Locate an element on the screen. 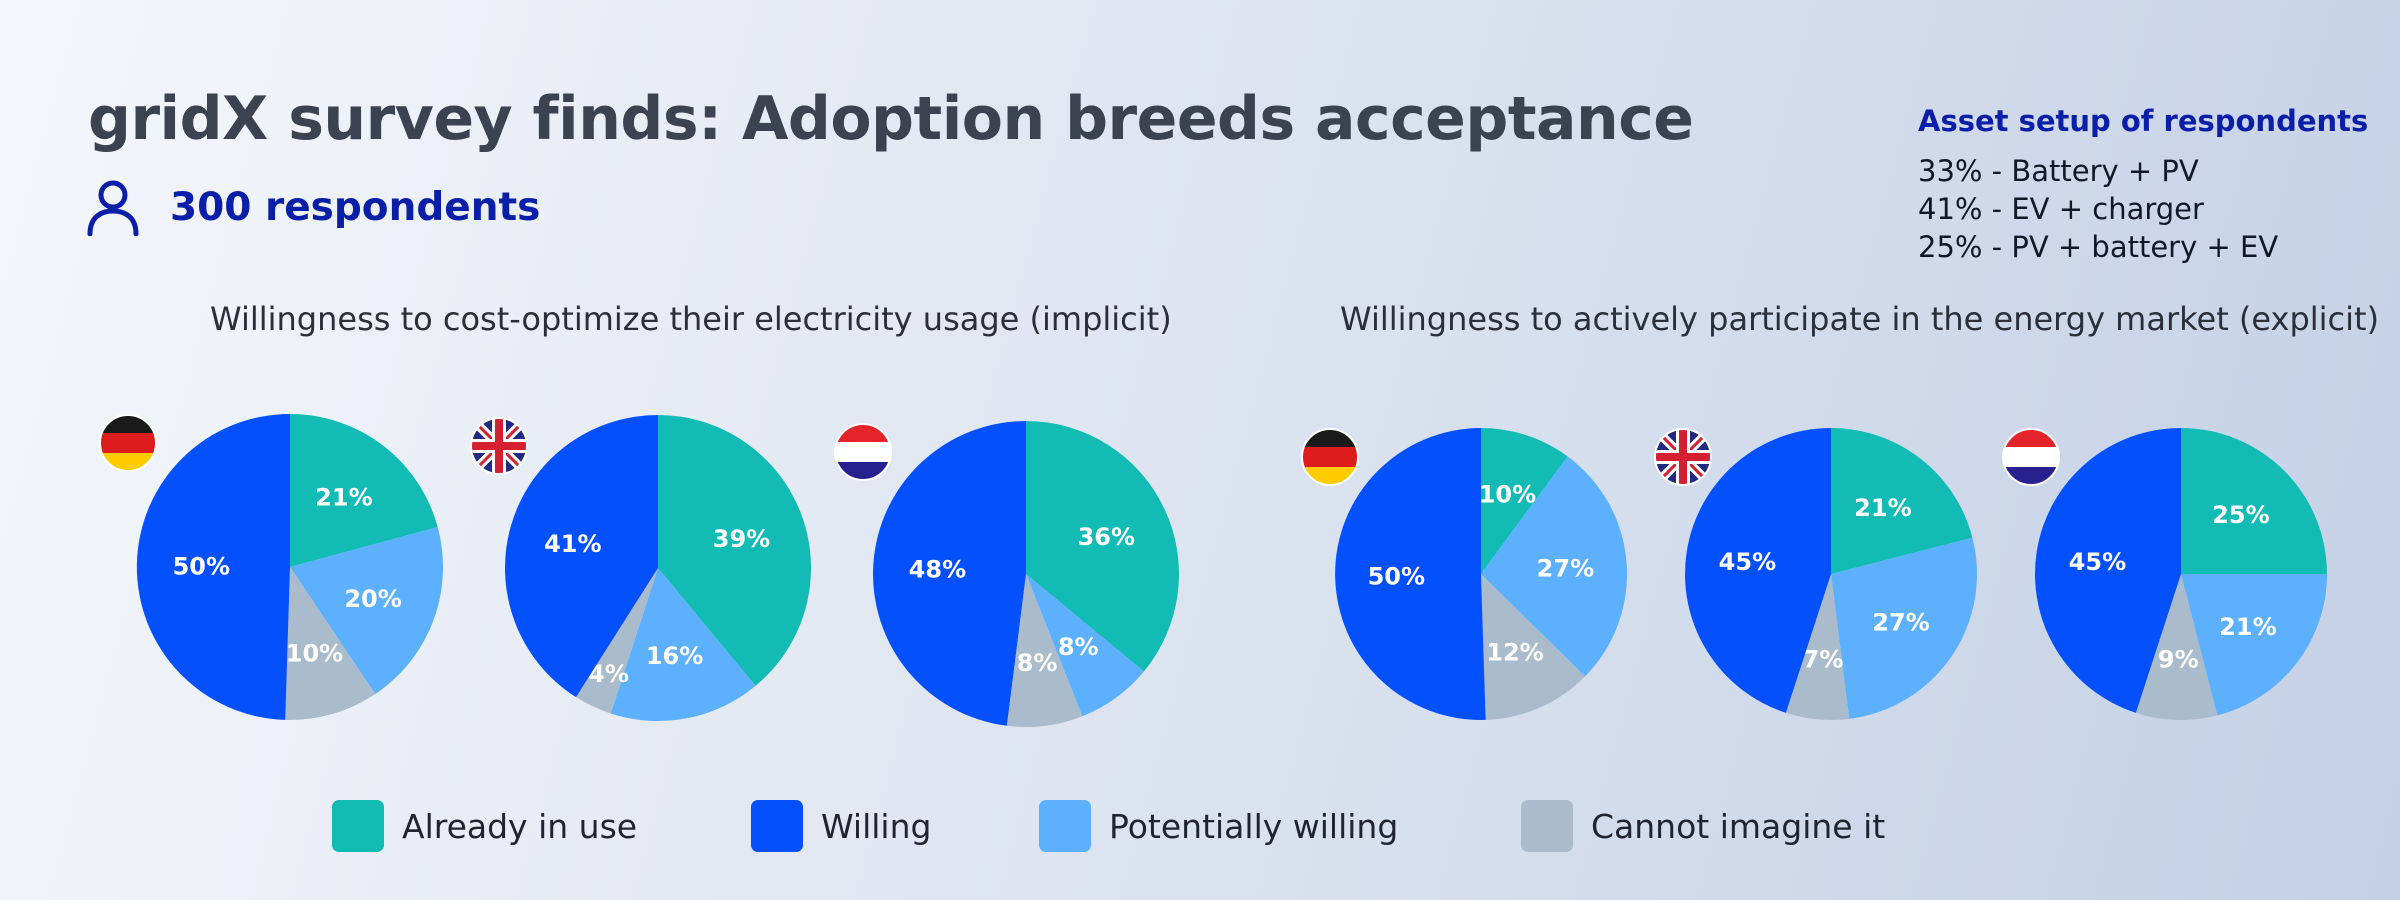 The width and height of the screenshot is (2400, 900). pie-slice-label: 16% is located at coordinates (674, 656).